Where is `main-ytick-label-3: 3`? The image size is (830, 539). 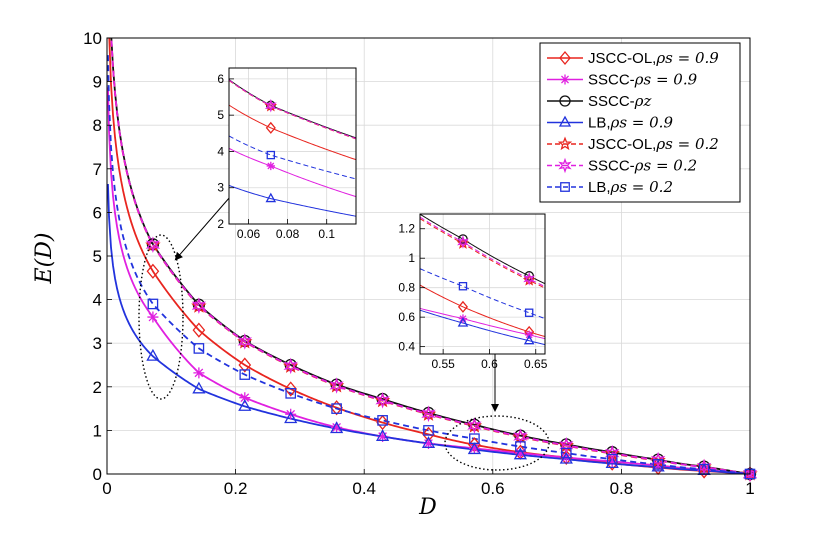
main-ytick-label-3: 3 is located at coordinates (97, 343).